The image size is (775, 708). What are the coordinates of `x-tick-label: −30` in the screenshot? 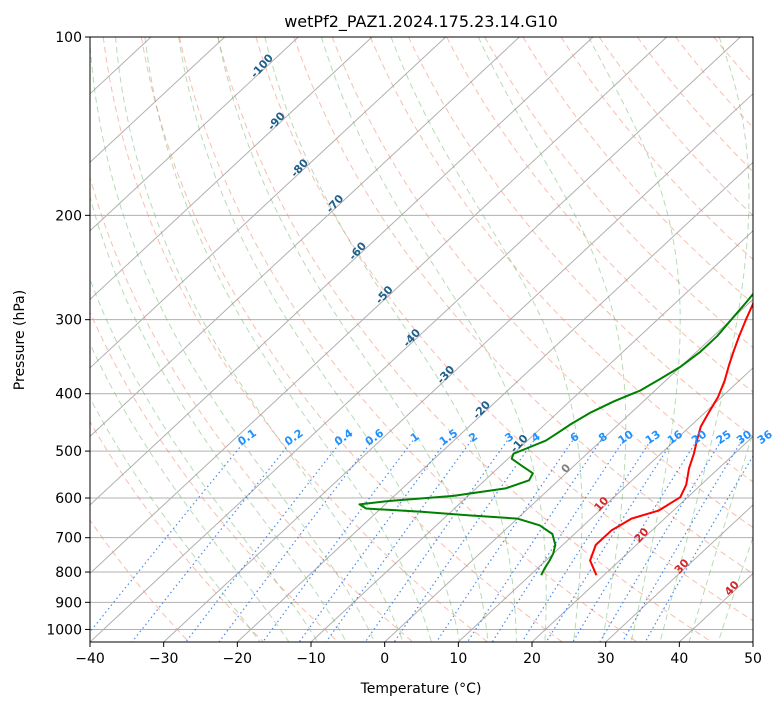 It's located at (164, 659).